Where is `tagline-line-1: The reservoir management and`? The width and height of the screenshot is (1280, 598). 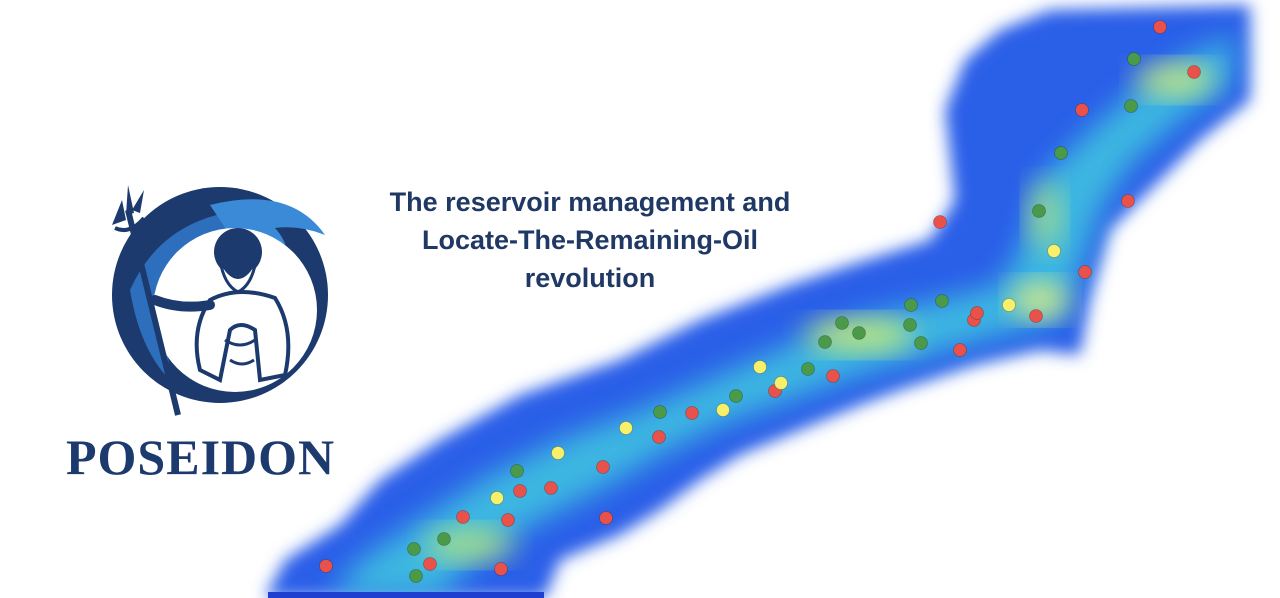 tagline-line-1: The reservoir management and is located at coordinates (590, 202).